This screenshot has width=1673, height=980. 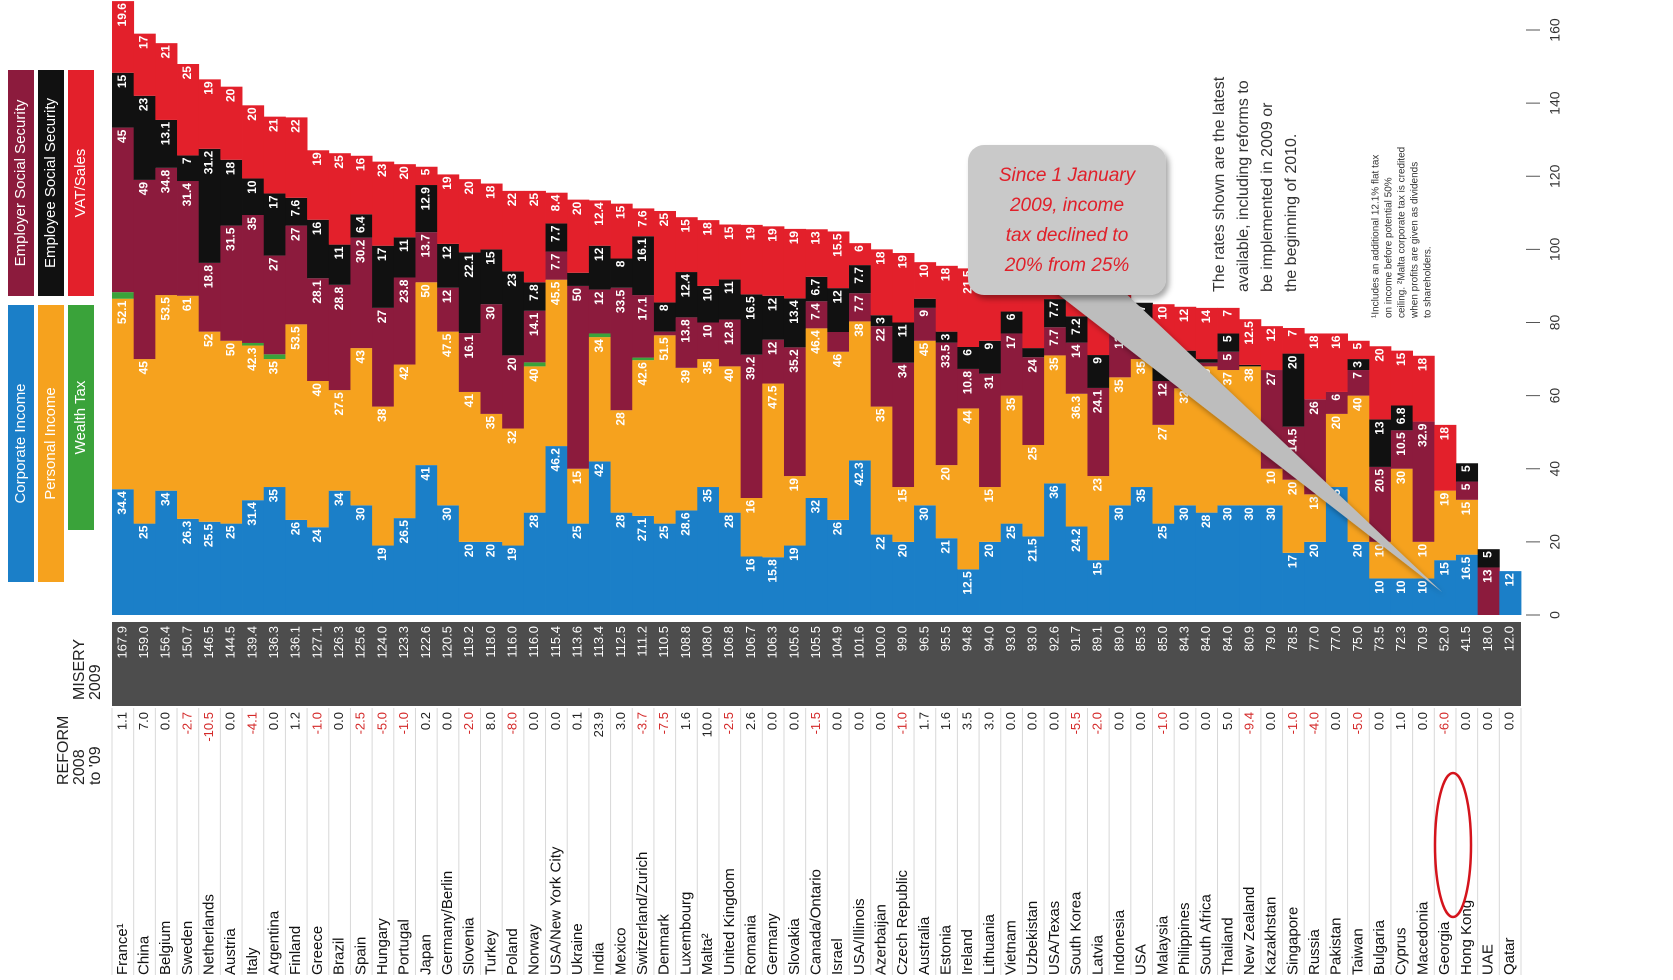 I want to click on misery-label: 106.8, so click(x=728, y=642).